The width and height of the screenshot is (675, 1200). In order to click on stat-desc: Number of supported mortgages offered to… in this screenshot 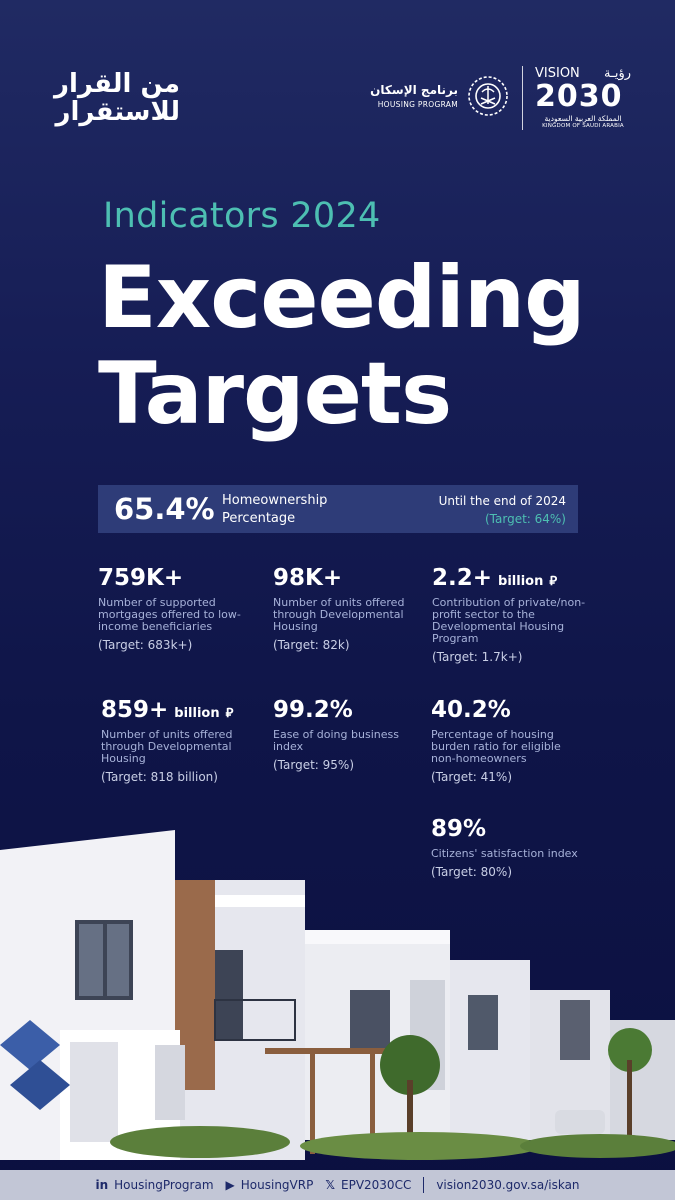, I will do `click(169, 614)`.